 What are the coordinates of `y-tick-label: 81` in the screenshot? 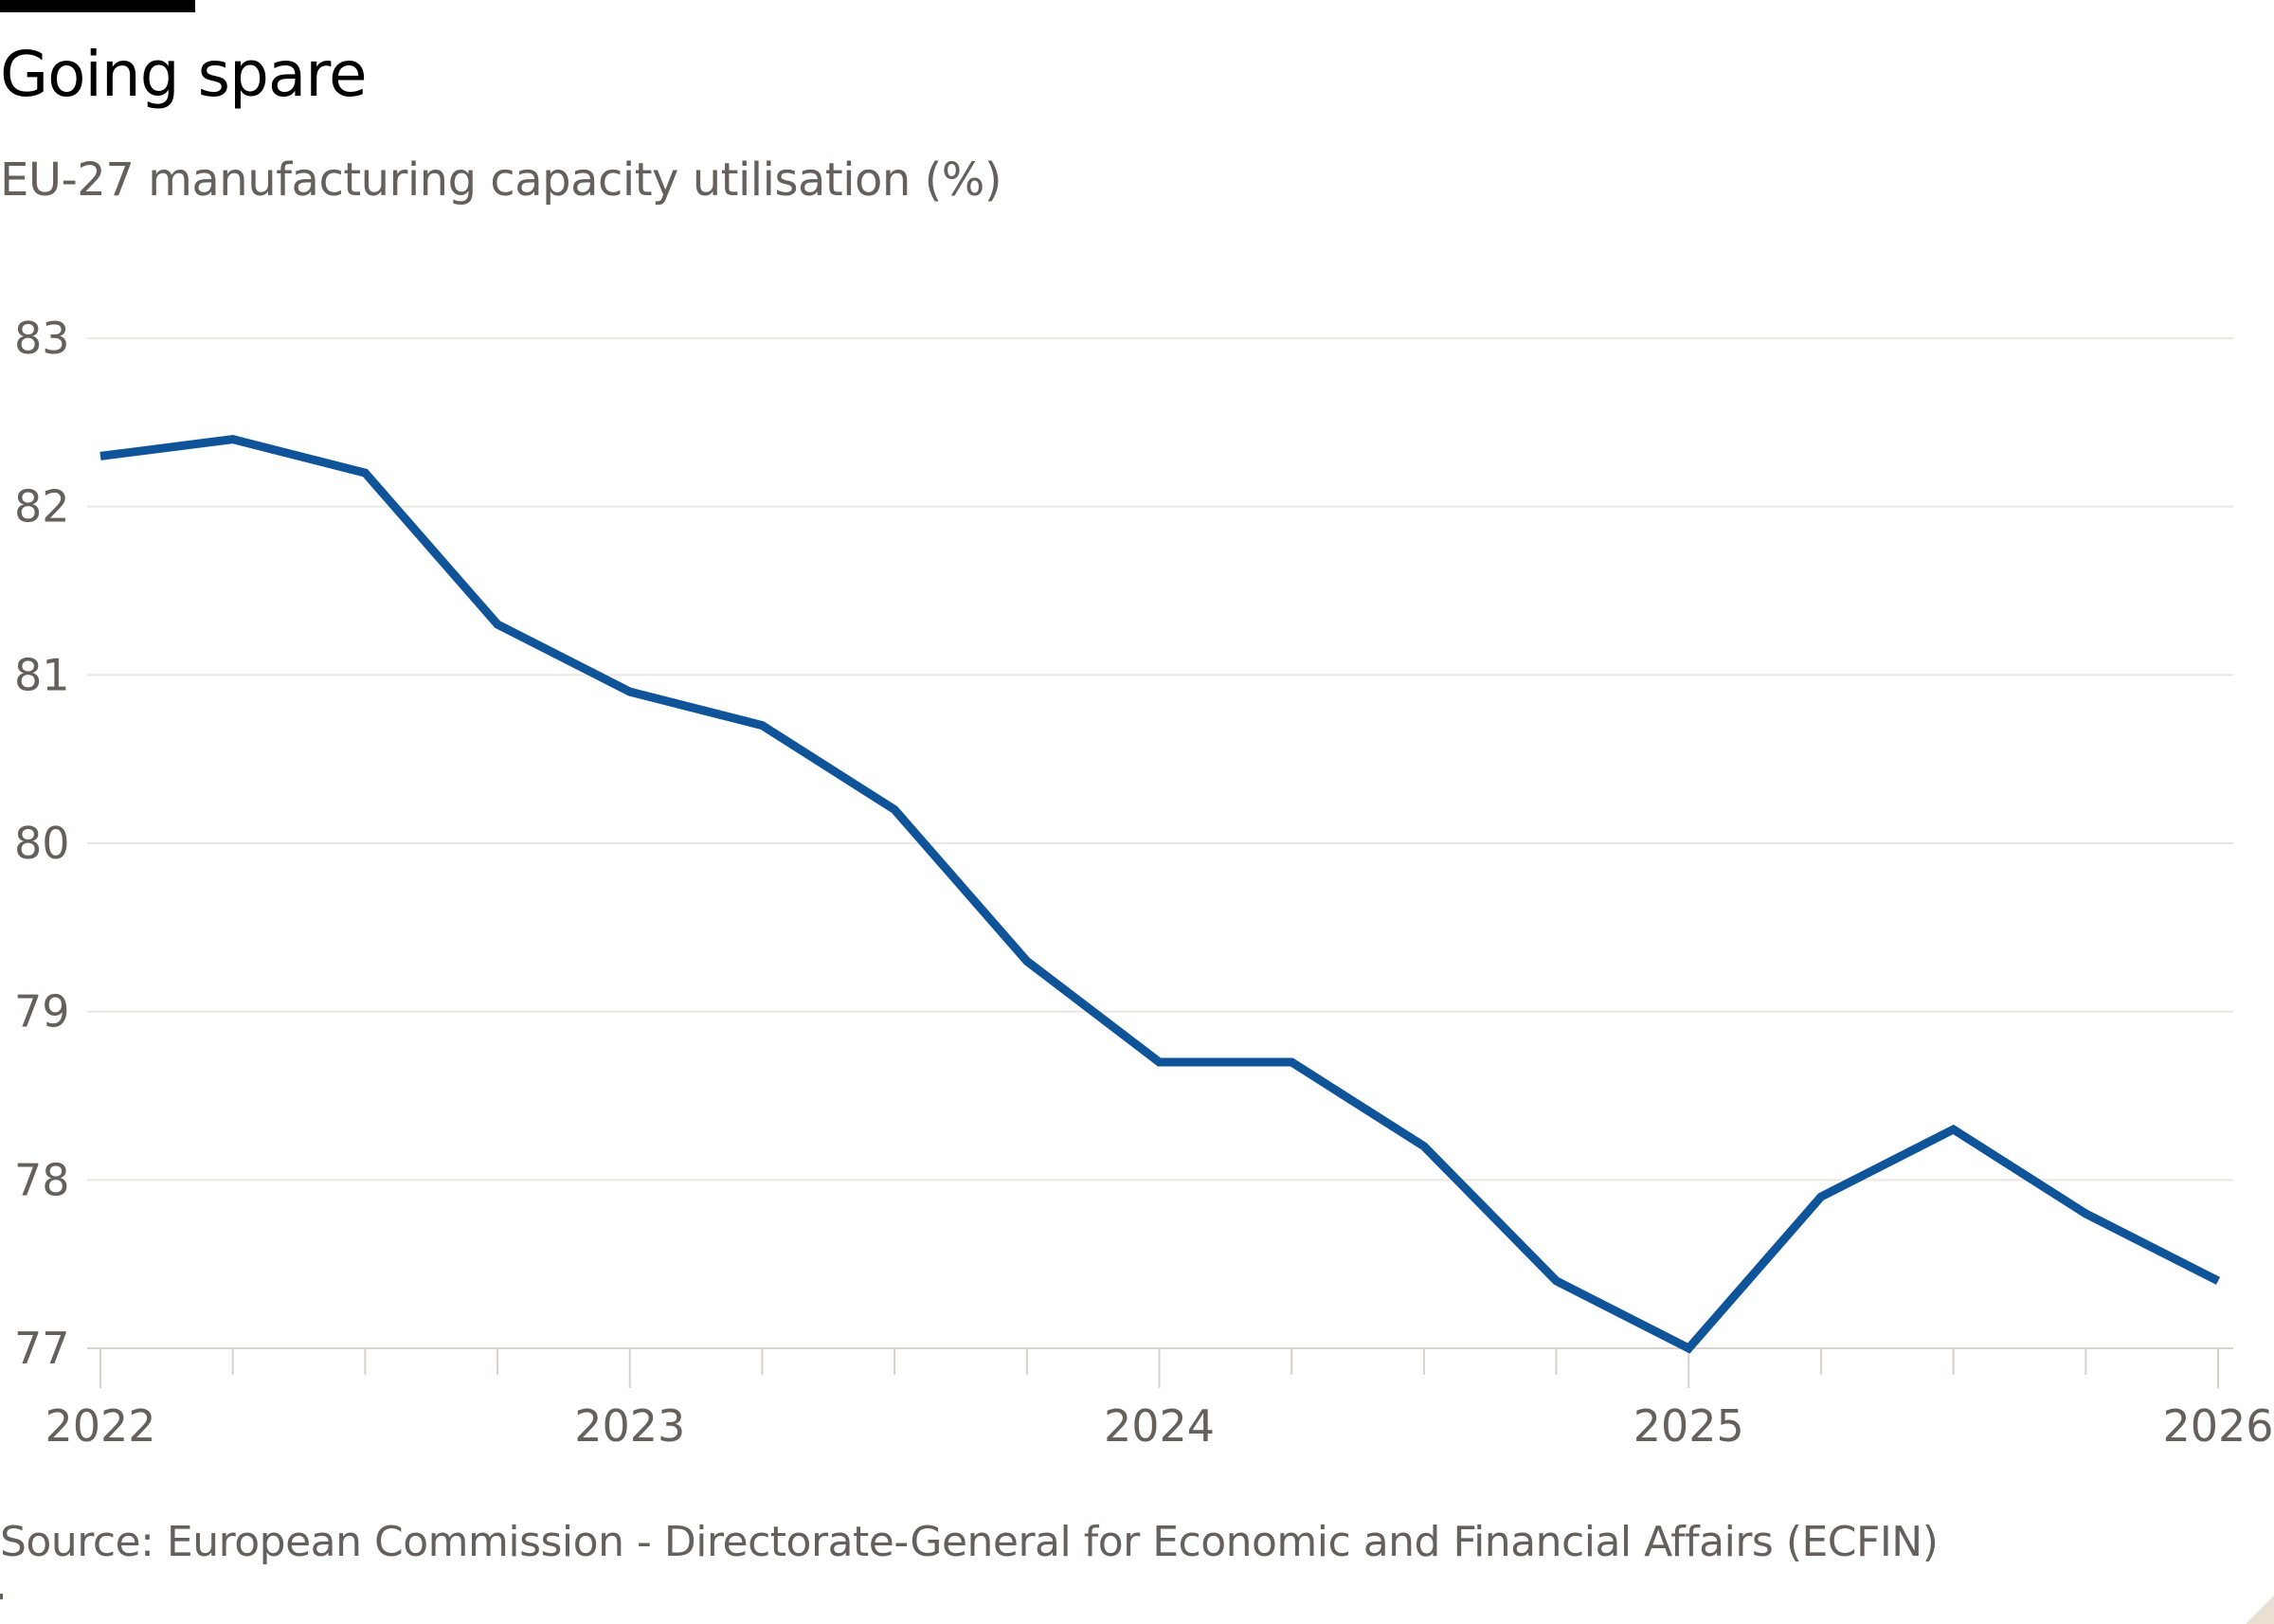 It's located at (42, 674).